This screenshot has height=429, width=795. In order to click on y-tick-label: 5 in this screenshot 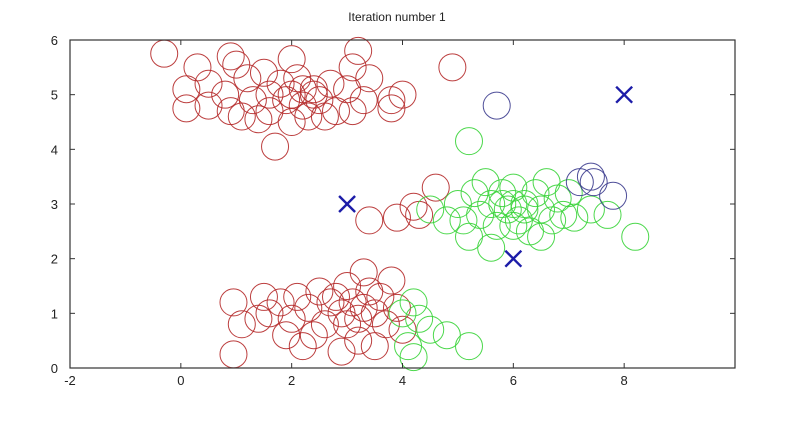, I will do `click(54, 95)`.